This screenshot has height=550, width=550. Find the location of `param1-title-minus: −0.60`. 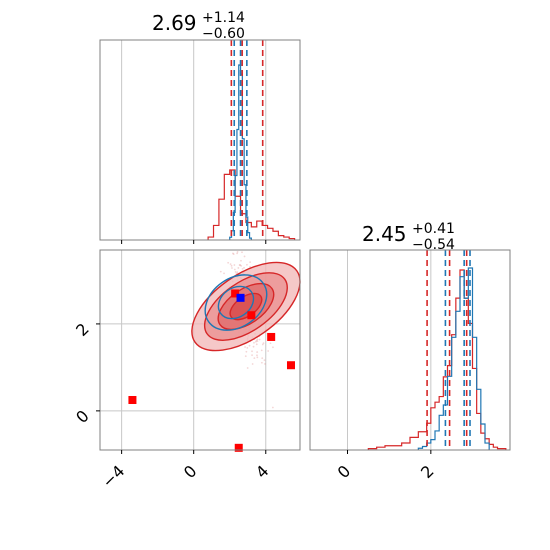

param1-title-minus: −0.60 is located at coordinates (223, 34).